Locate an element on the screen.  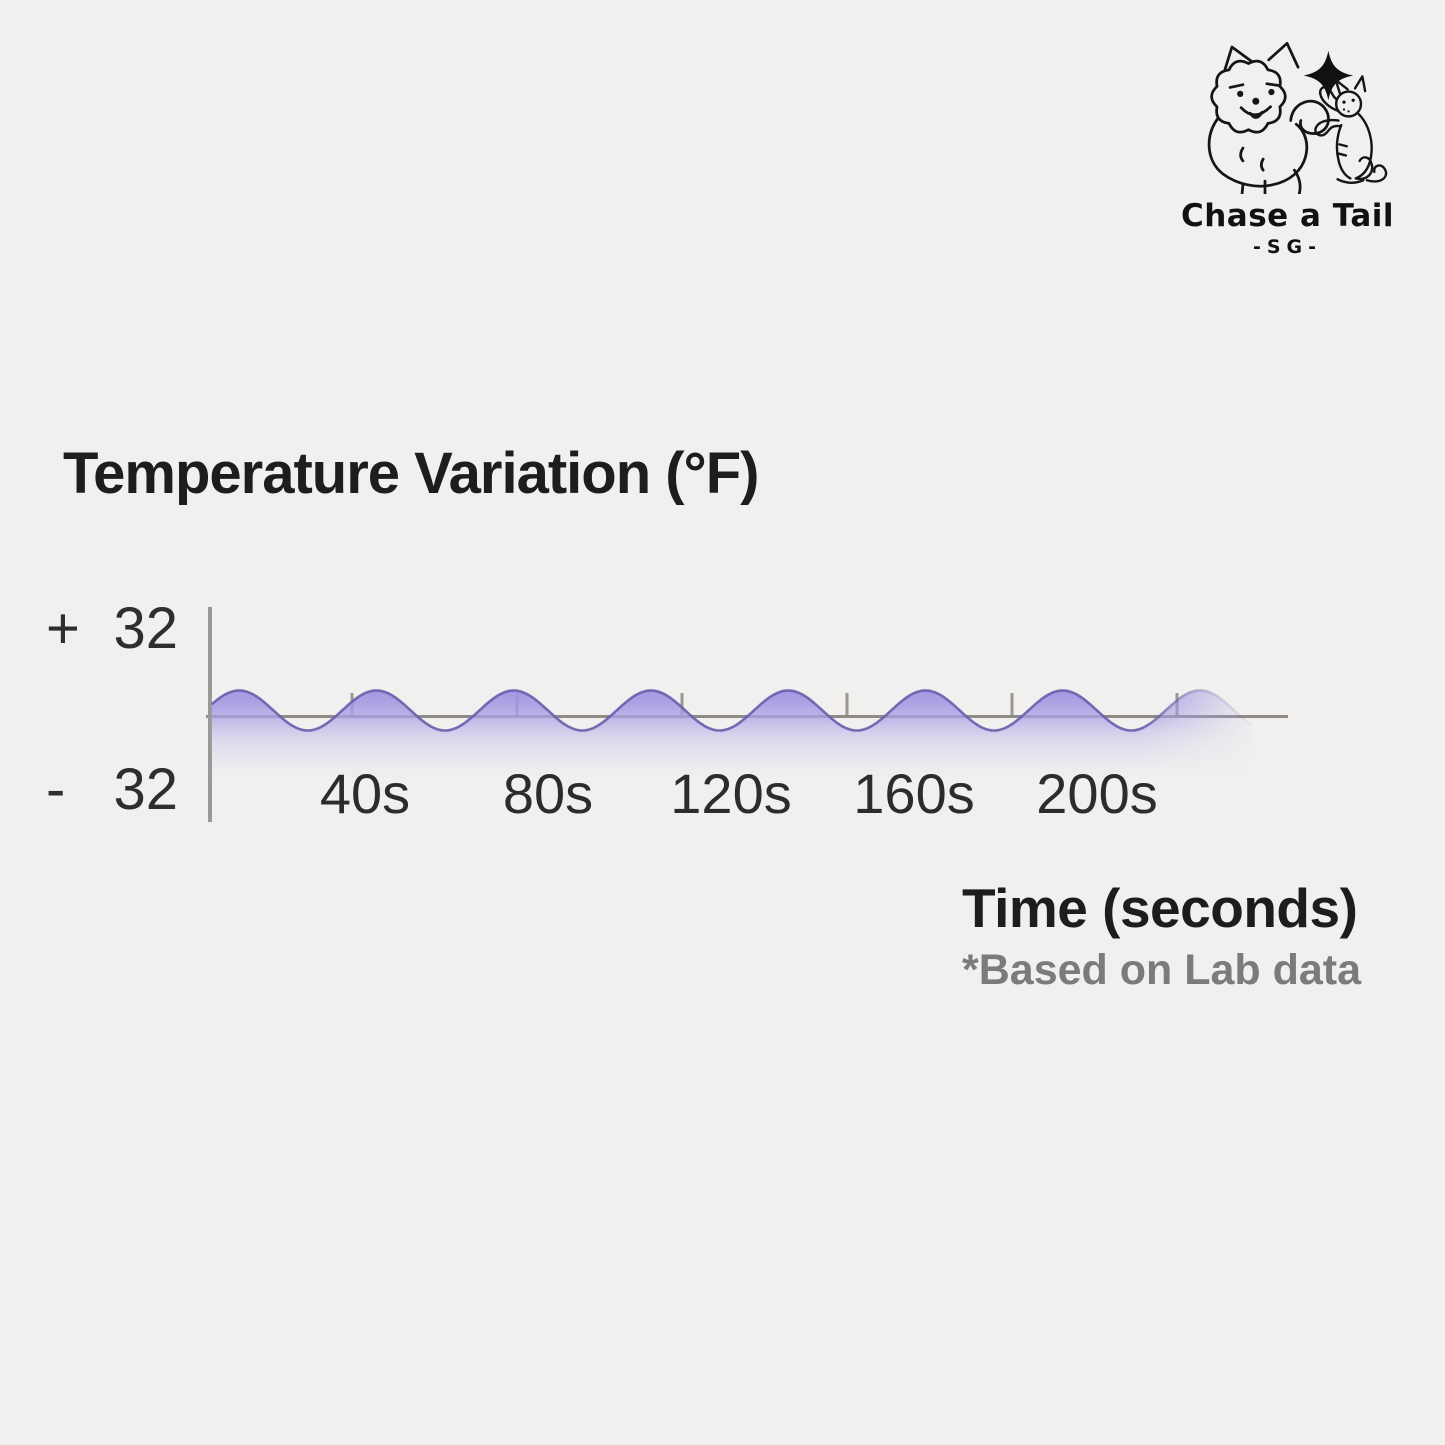
x-tick-label: 80s is located at coordinates (548, 793).